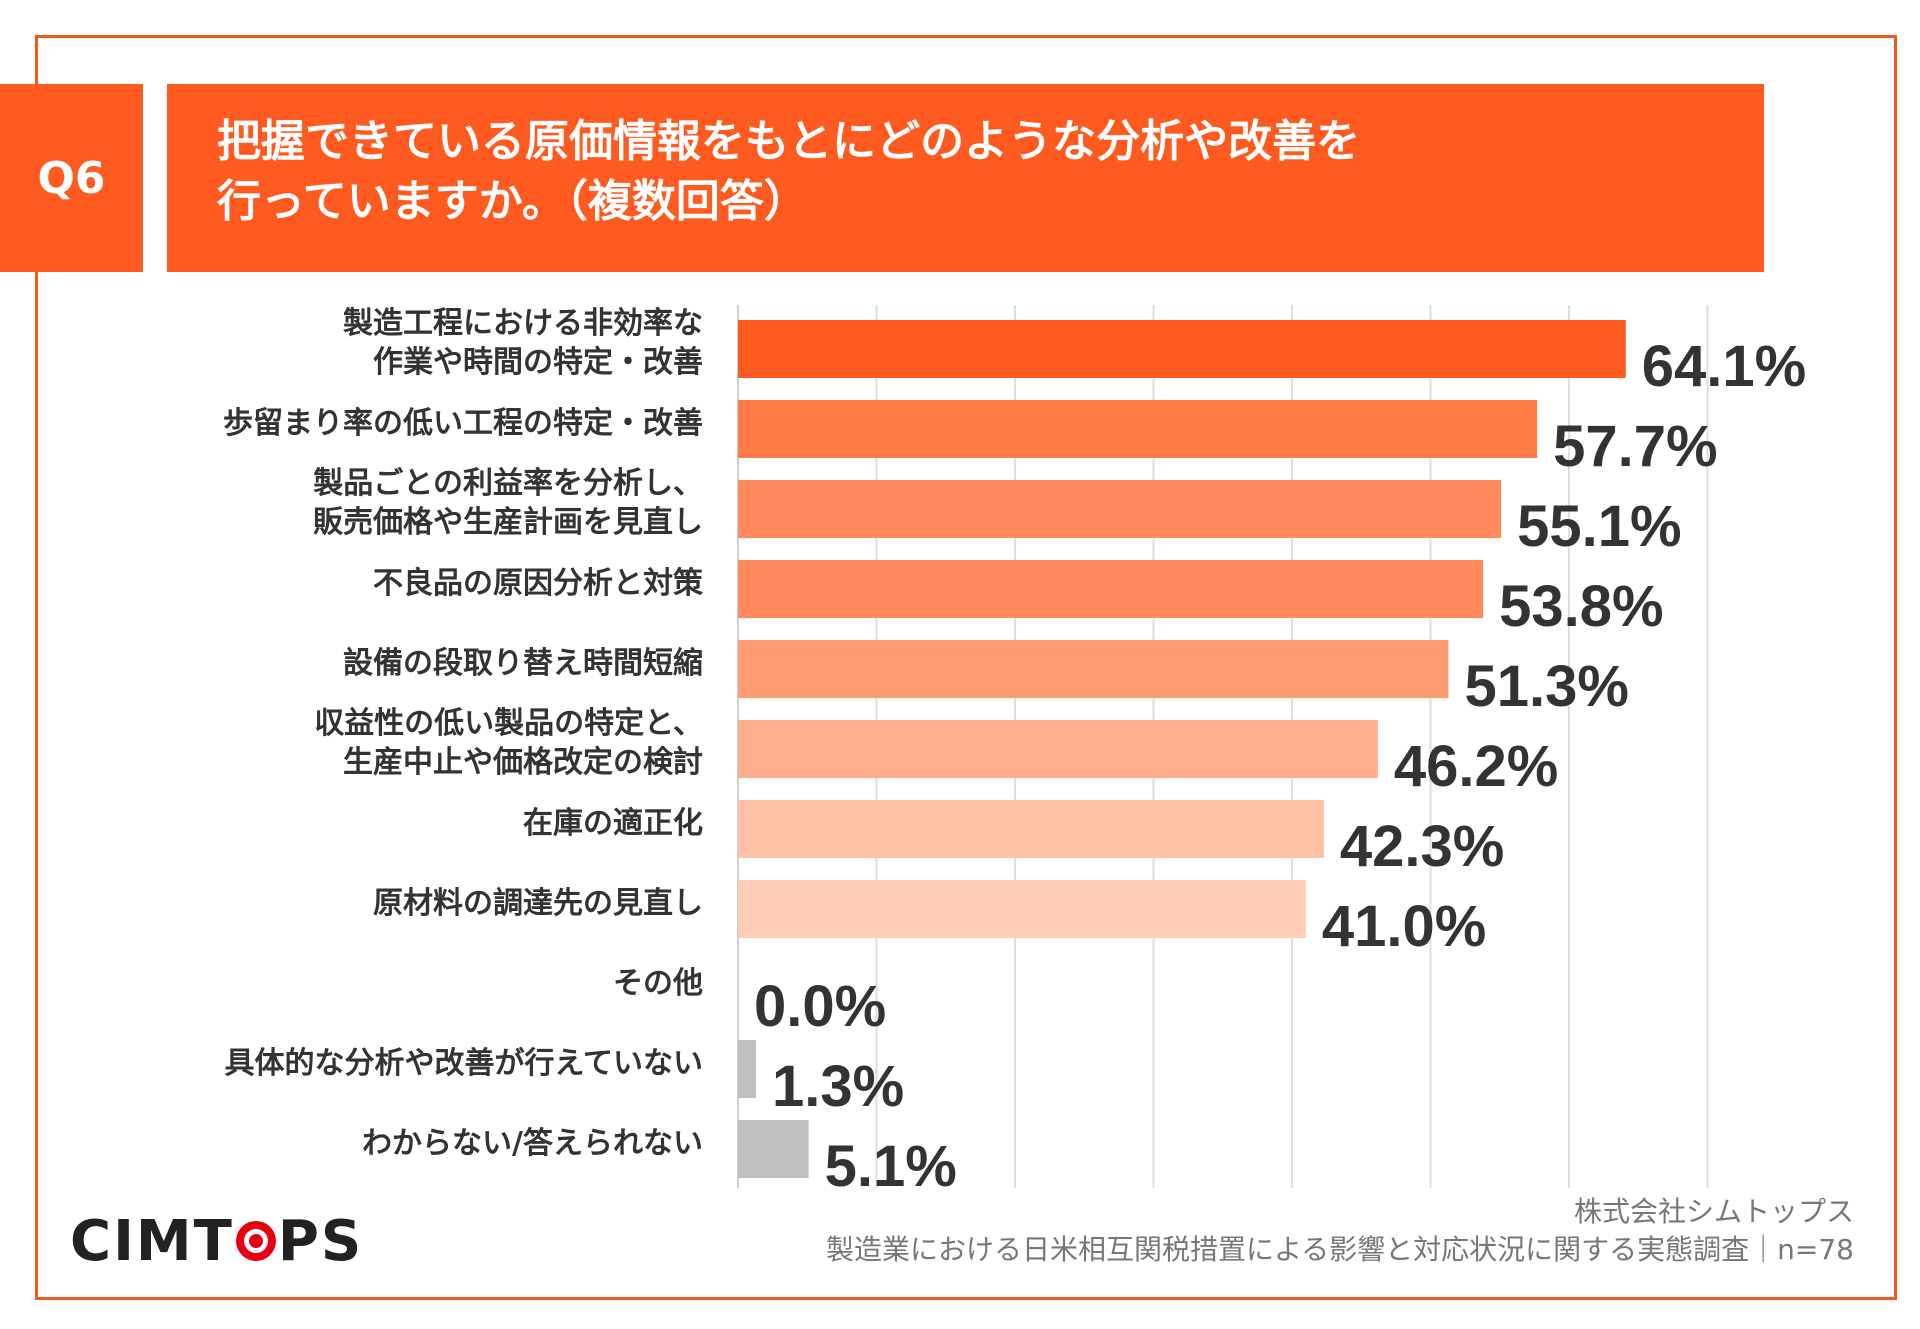 Image resolution: width=1920 pixels, height=1329 pixels. Describe the element at coordinates (463, 423) in the screenshot. I see `category-label-line: 歩留まり率の低い工程の特定・改善` at that location.